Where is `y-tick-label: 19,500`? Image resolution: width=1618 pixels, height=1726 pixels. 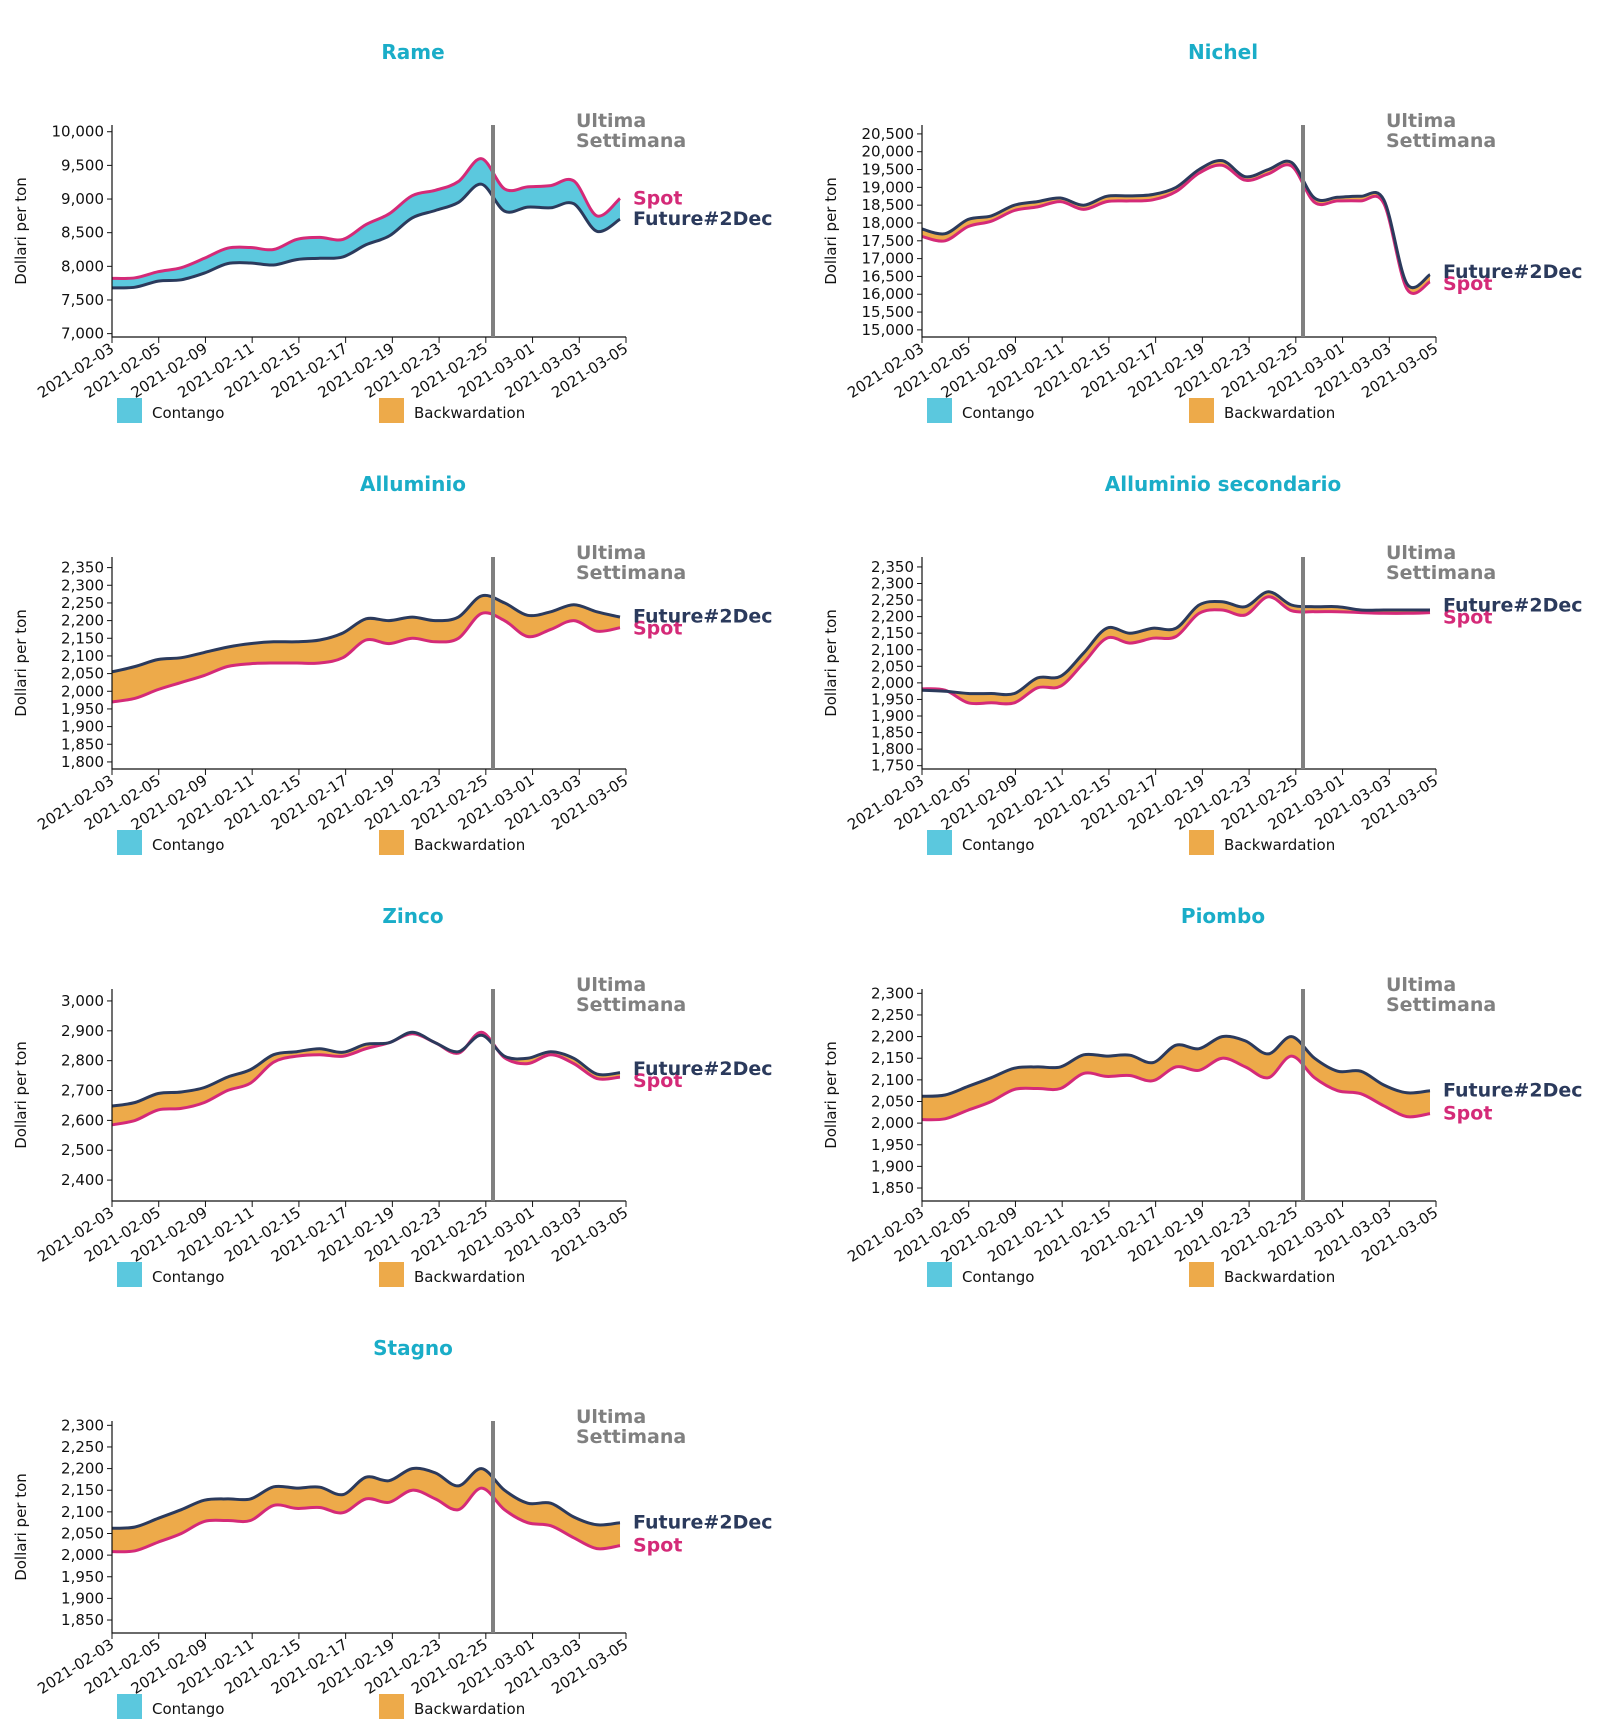
y-tick-label: 19,500 is located at coordinates (888, 170).